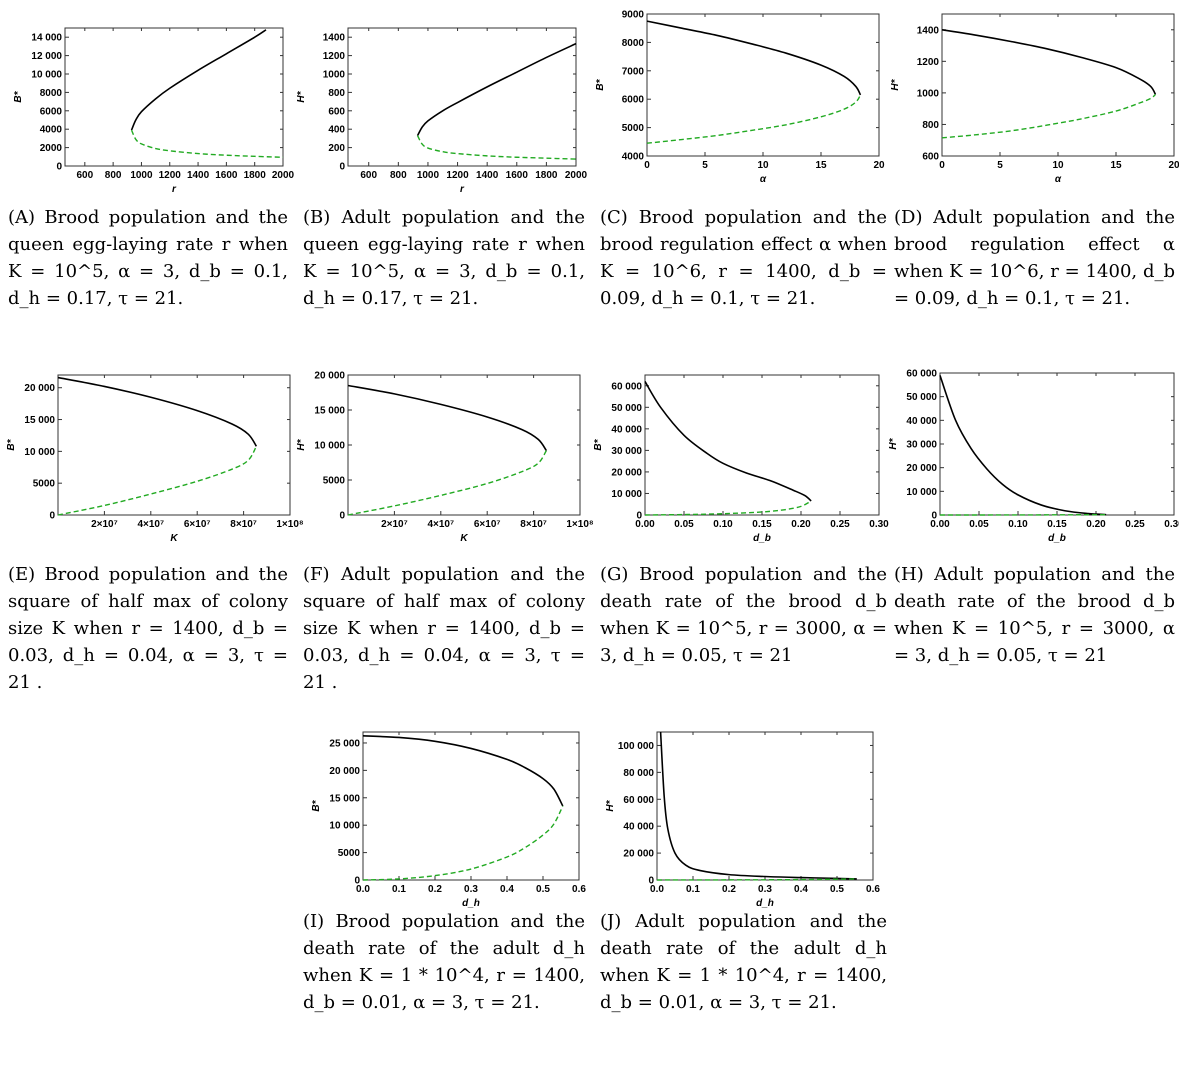 The height and width of the screenshot is (1065, 1179). Describe the element at coordinates (705, 165) in the screenshot. I see `x-tick-label: 5` at that location.